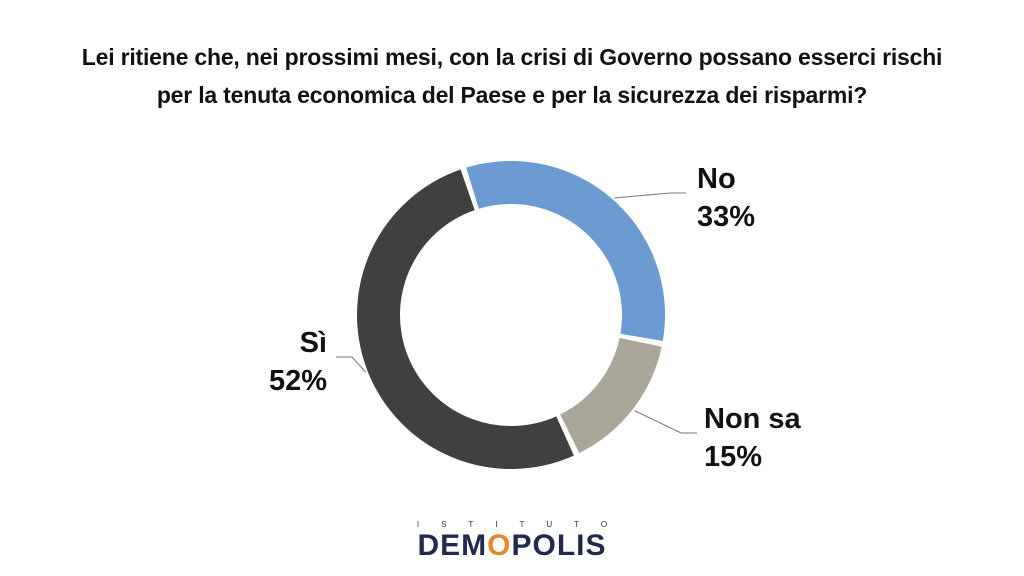  What do you see at coordinates (499, 545) in the screenshot?
I see `logo-main-o: O` at bounding box center [499, 545].